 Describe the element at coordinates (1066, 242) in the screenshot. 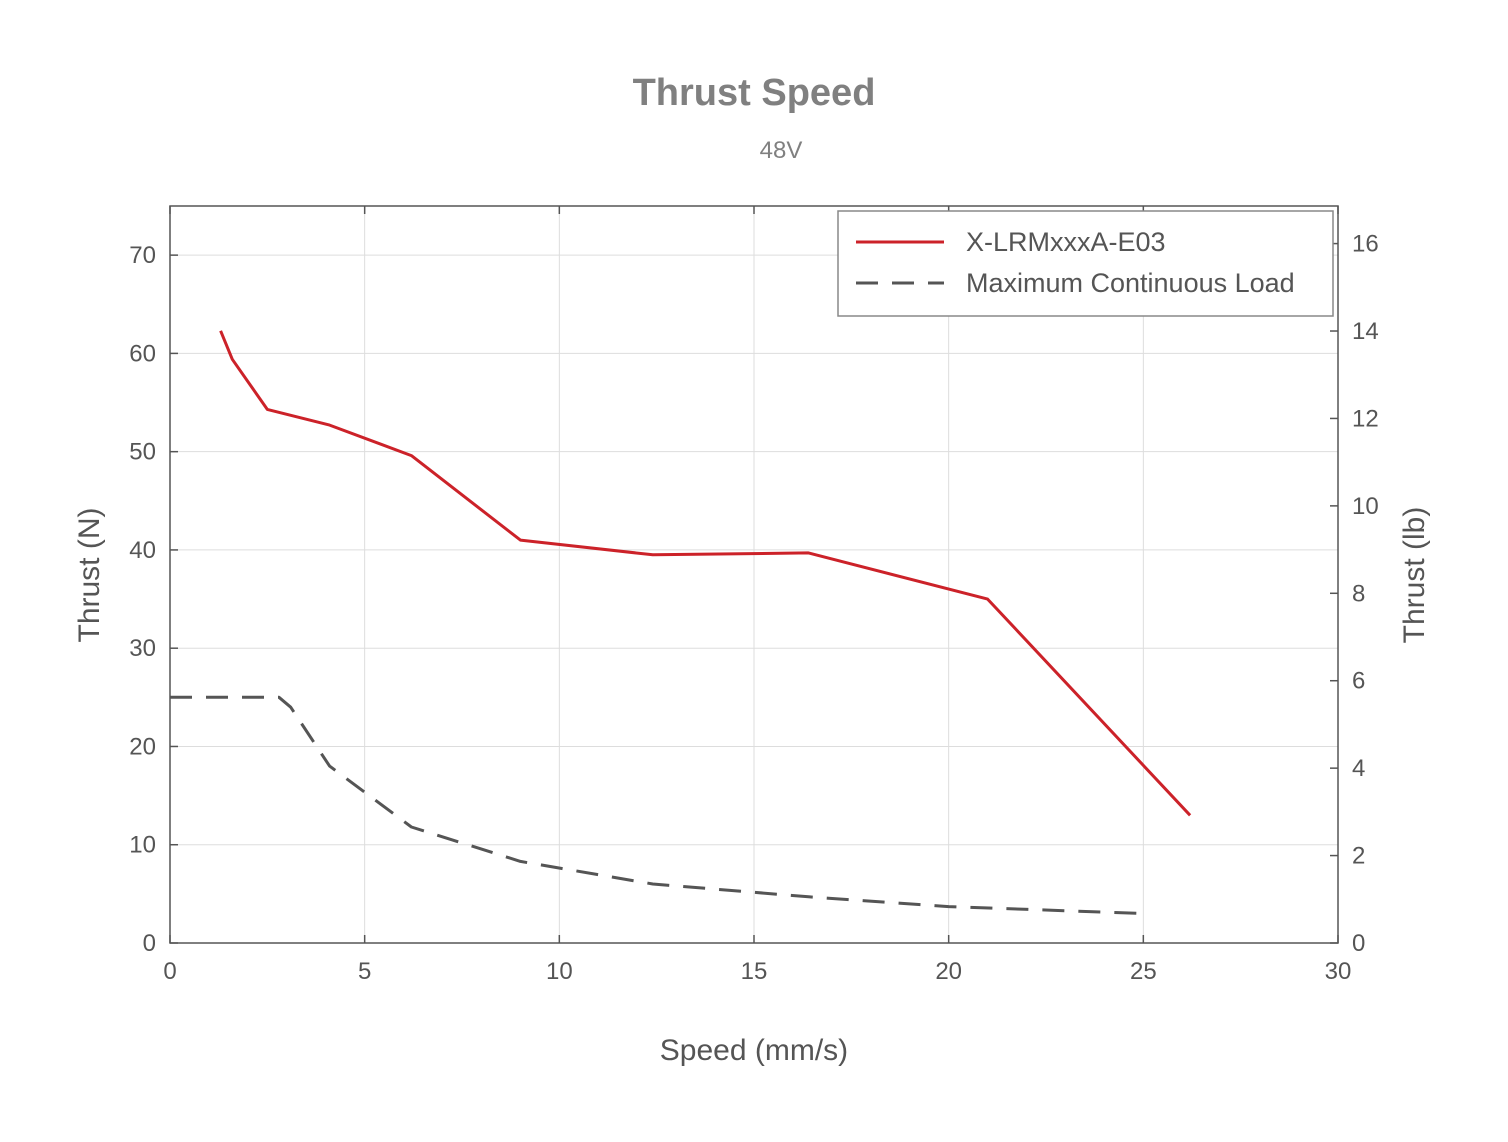

I see `legend-label-series-0: X-LRMxxxA-E03` at that location.